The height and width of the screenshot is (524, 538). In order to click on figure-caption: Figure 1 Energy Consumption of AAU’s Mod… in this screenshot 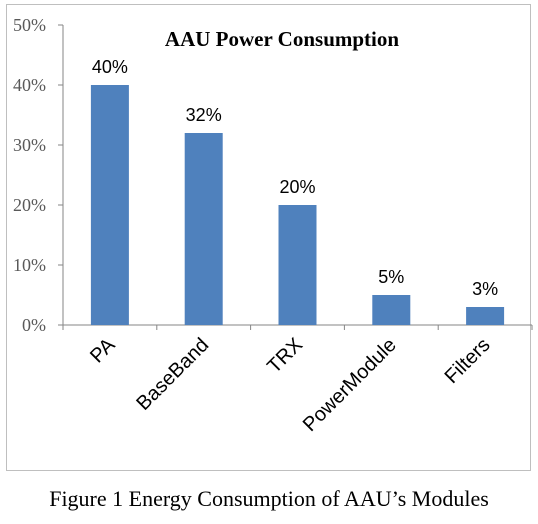, I will do `click(269, 498)`.